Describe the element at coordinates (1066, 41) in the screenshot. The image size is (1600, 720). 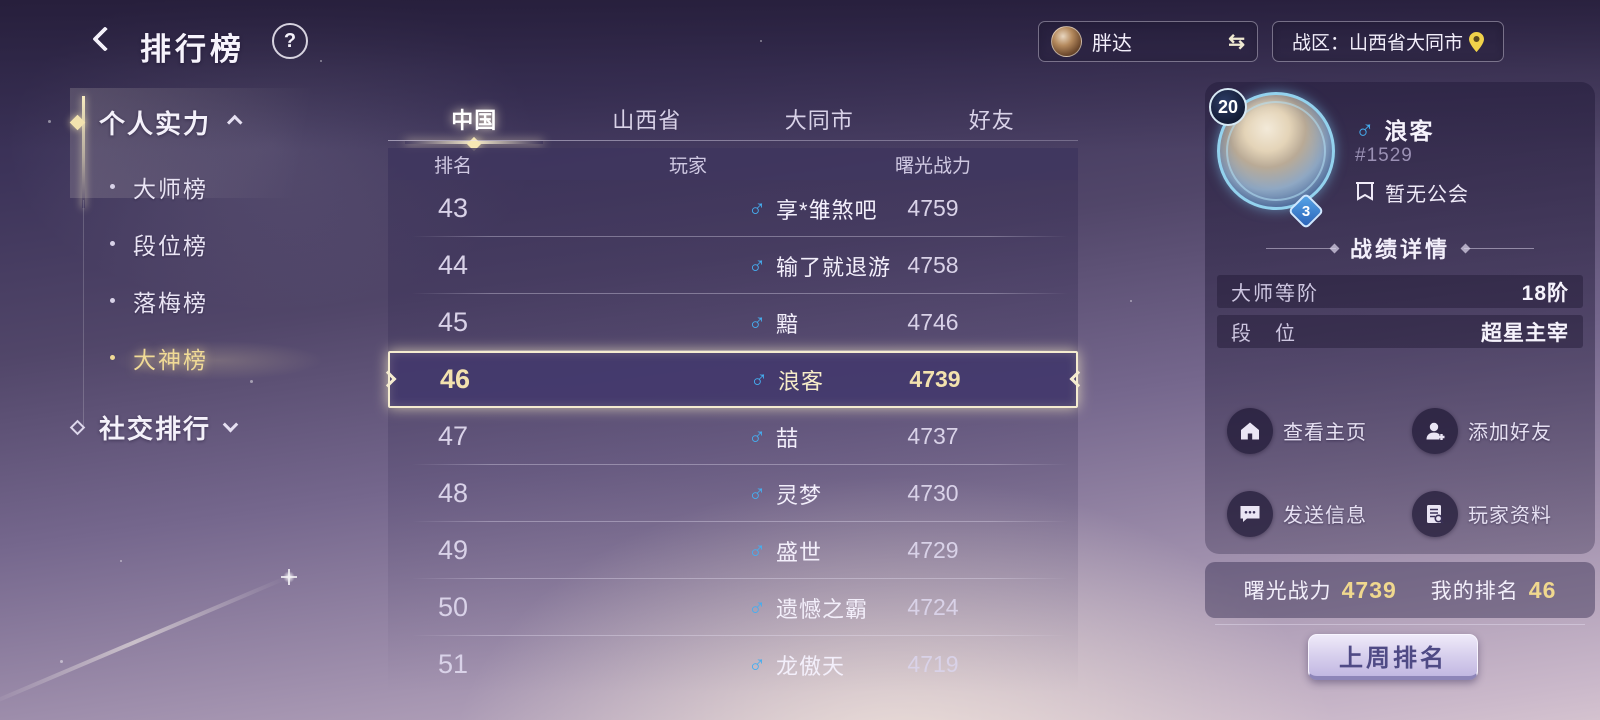
I see `player-avatar-small` at that location.